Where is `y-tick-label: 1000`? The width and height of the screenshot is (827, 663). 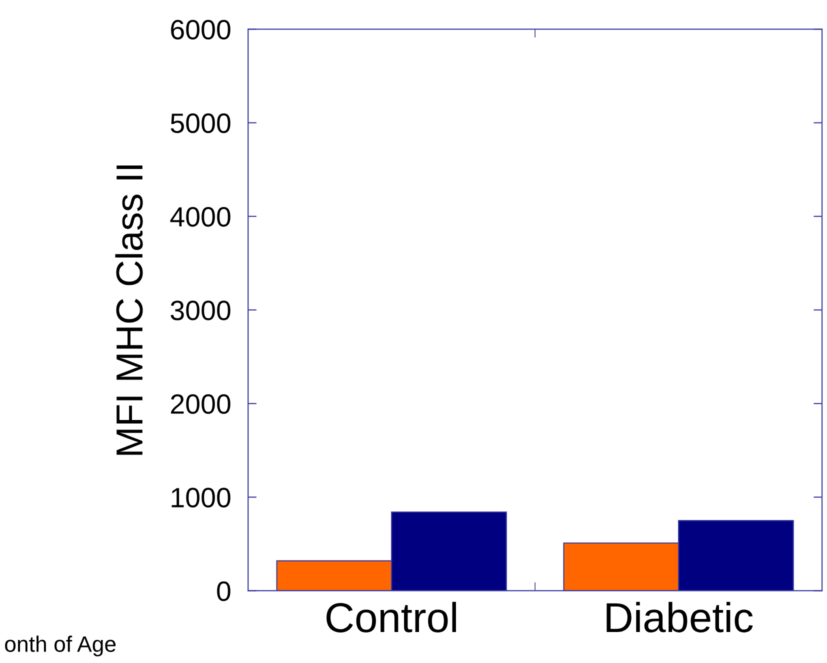 y-tick-label: 1000 is located at coordinates (201, 498).